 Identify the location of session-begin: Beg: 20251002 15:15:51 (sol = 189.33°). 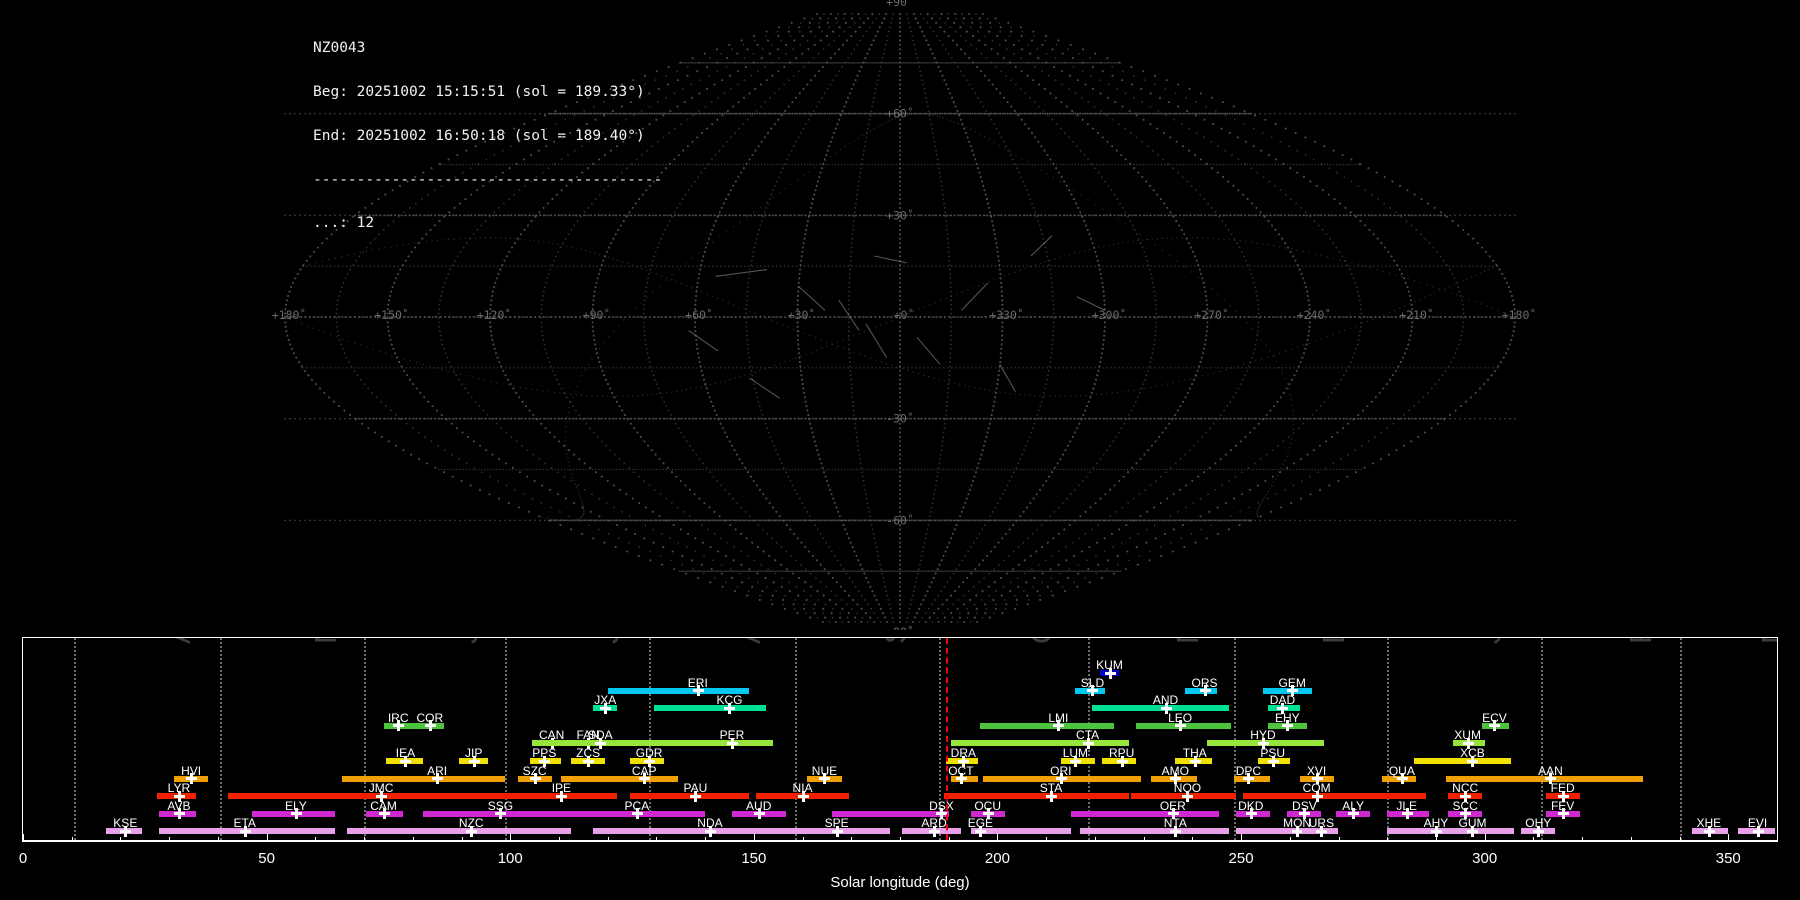
(479, 91).